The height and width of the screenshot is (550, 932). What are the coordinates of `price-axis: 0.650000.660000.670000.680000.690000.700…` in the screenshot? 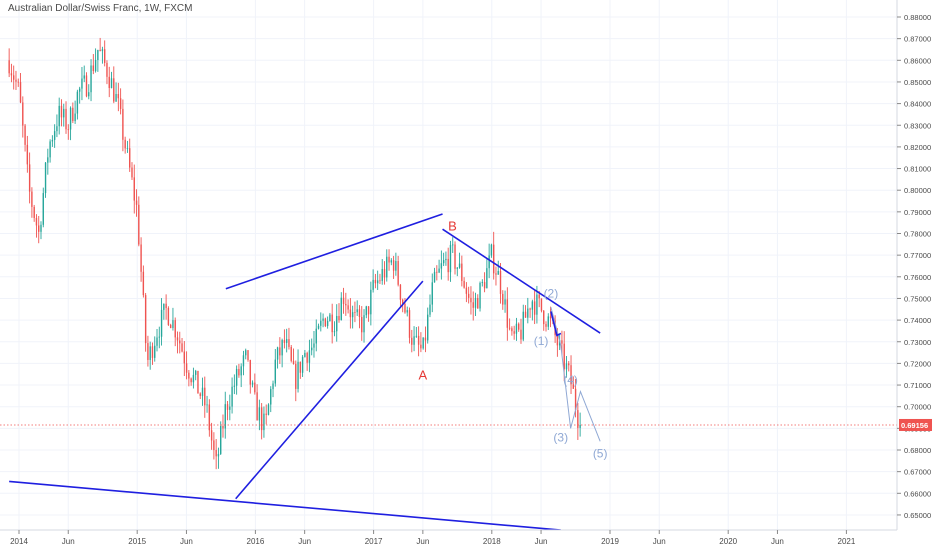 It's located at (914, 275).